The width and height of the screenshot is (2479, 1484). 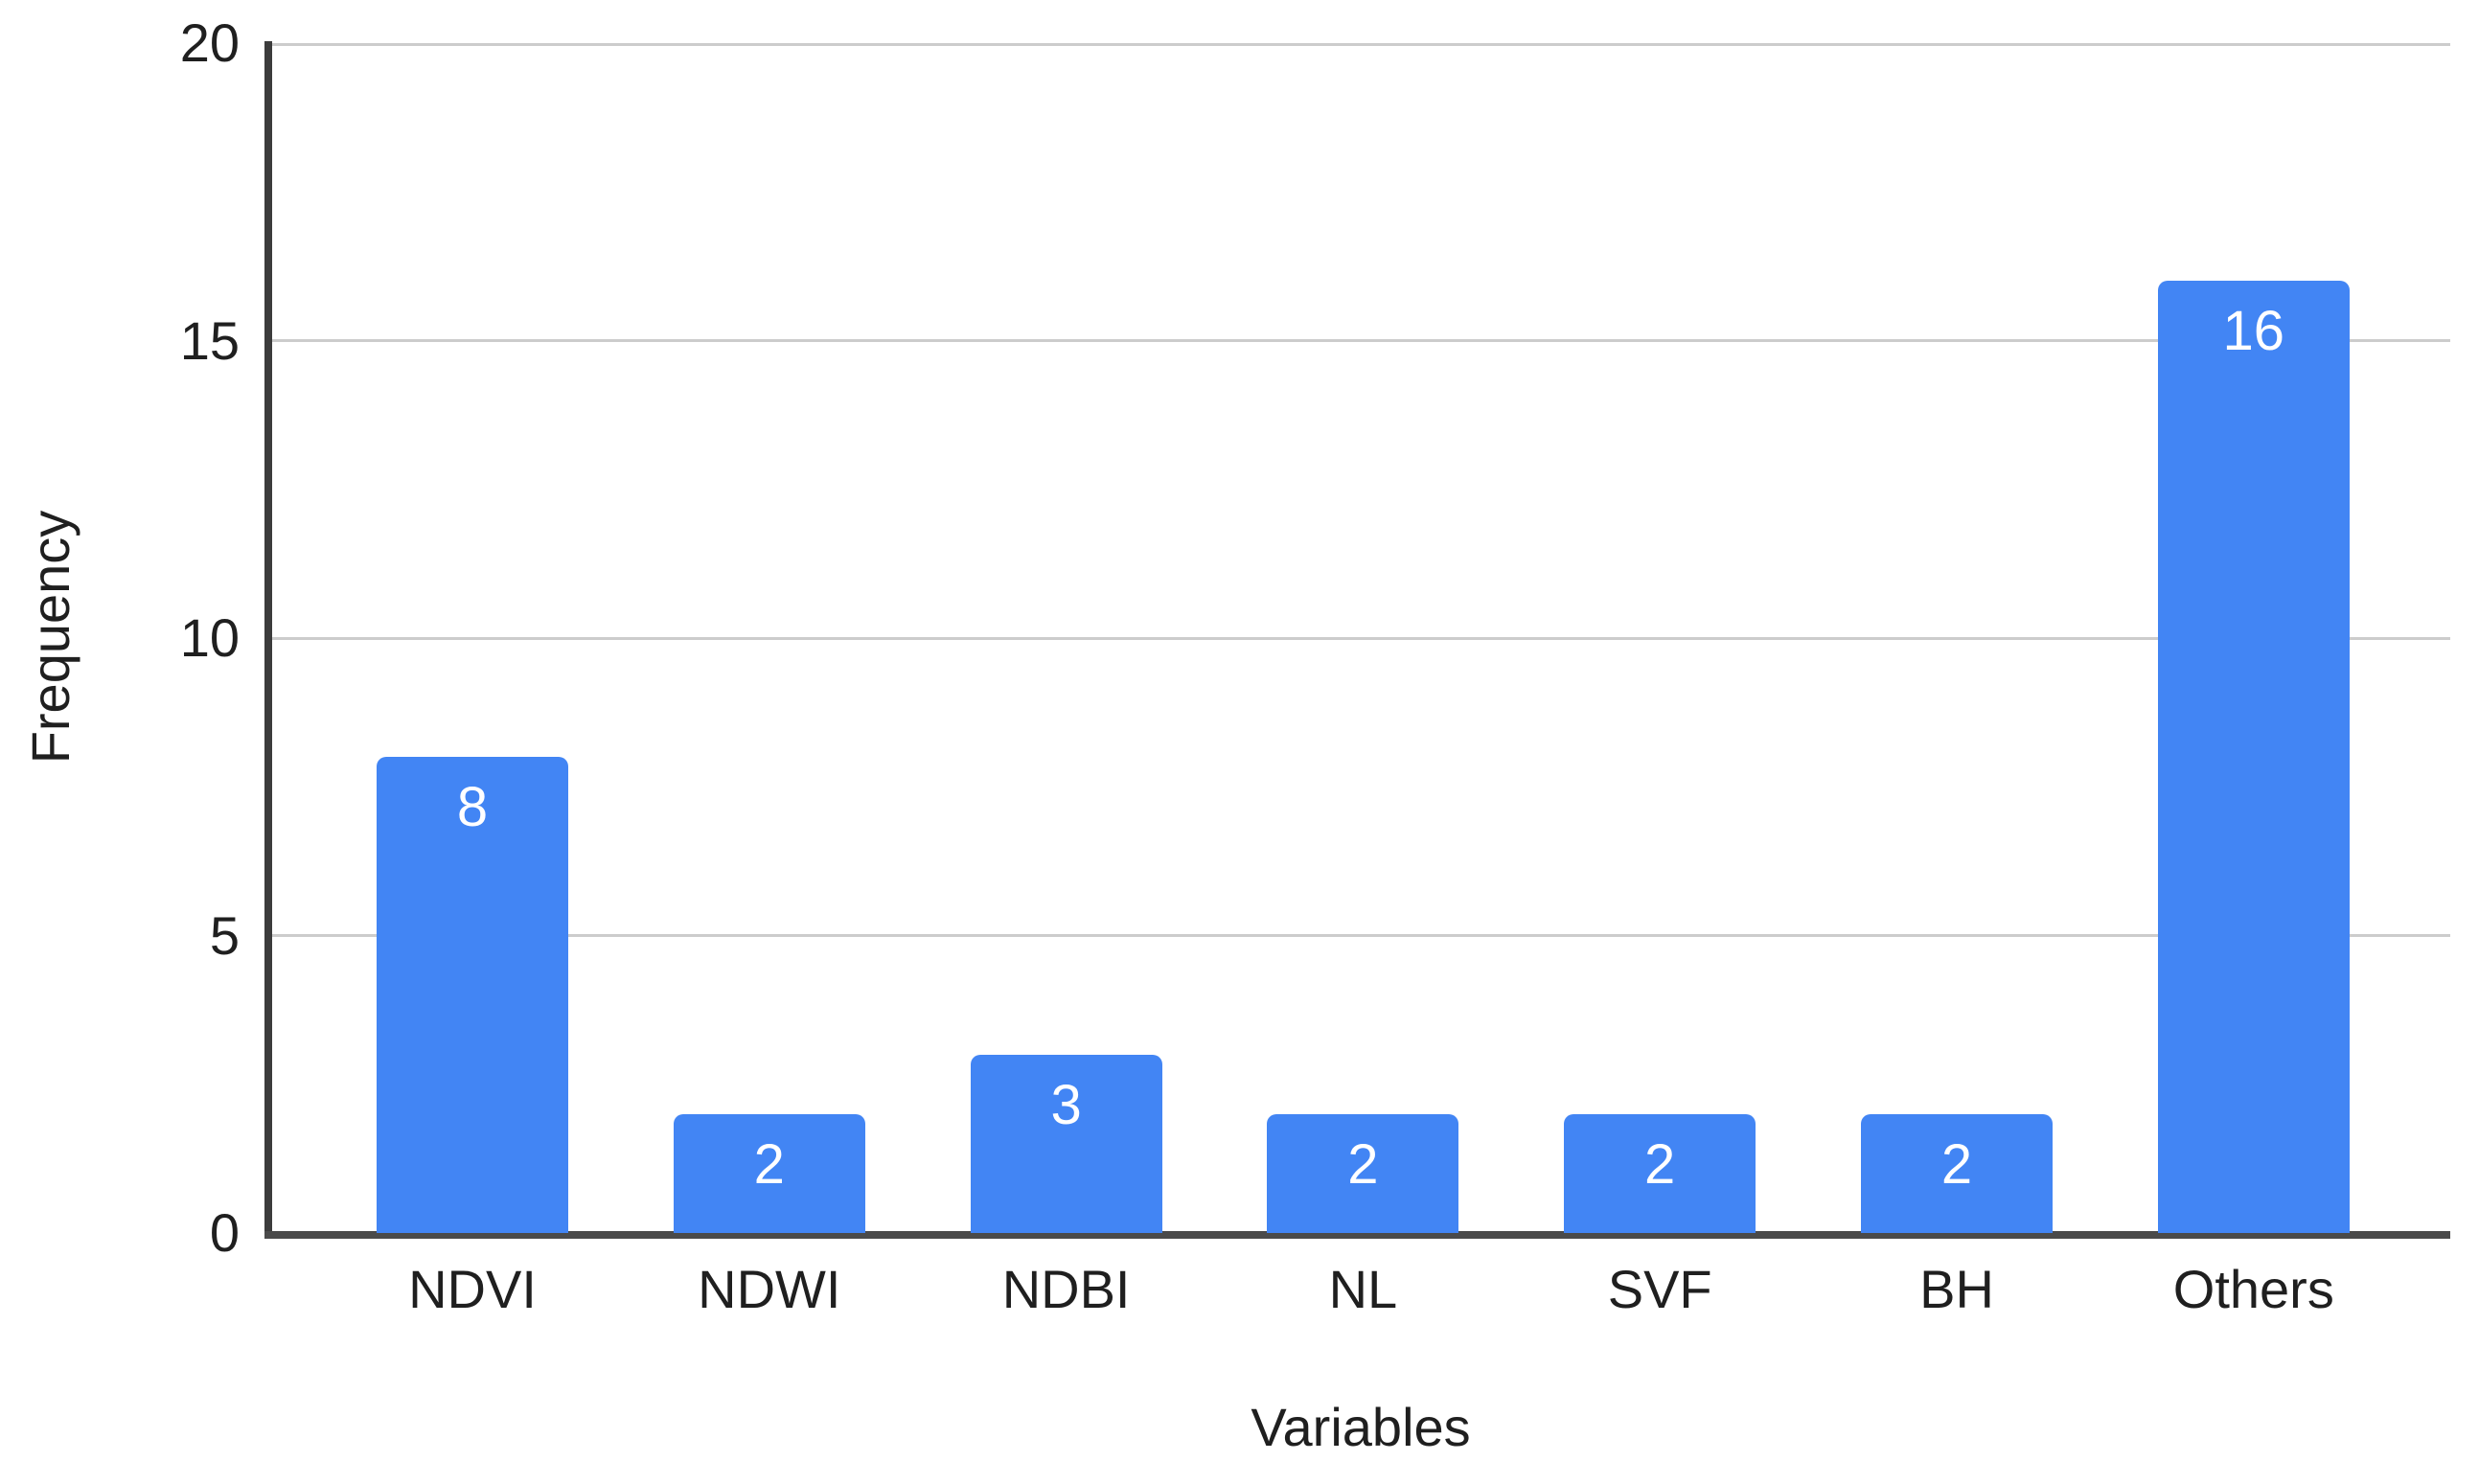 What do you see at coordinates (2253, 331) in the screenshot?
I see `bar-value-label: 16` at bounding box center [2253, 331].